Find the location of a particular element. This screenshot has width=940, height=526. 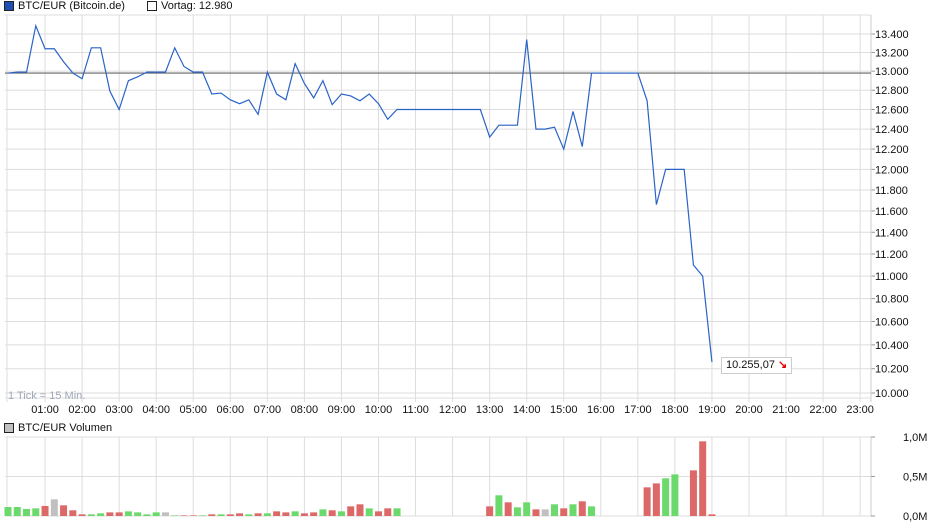

x-tick-label: 19:00 is located at coordinates (712, 410).